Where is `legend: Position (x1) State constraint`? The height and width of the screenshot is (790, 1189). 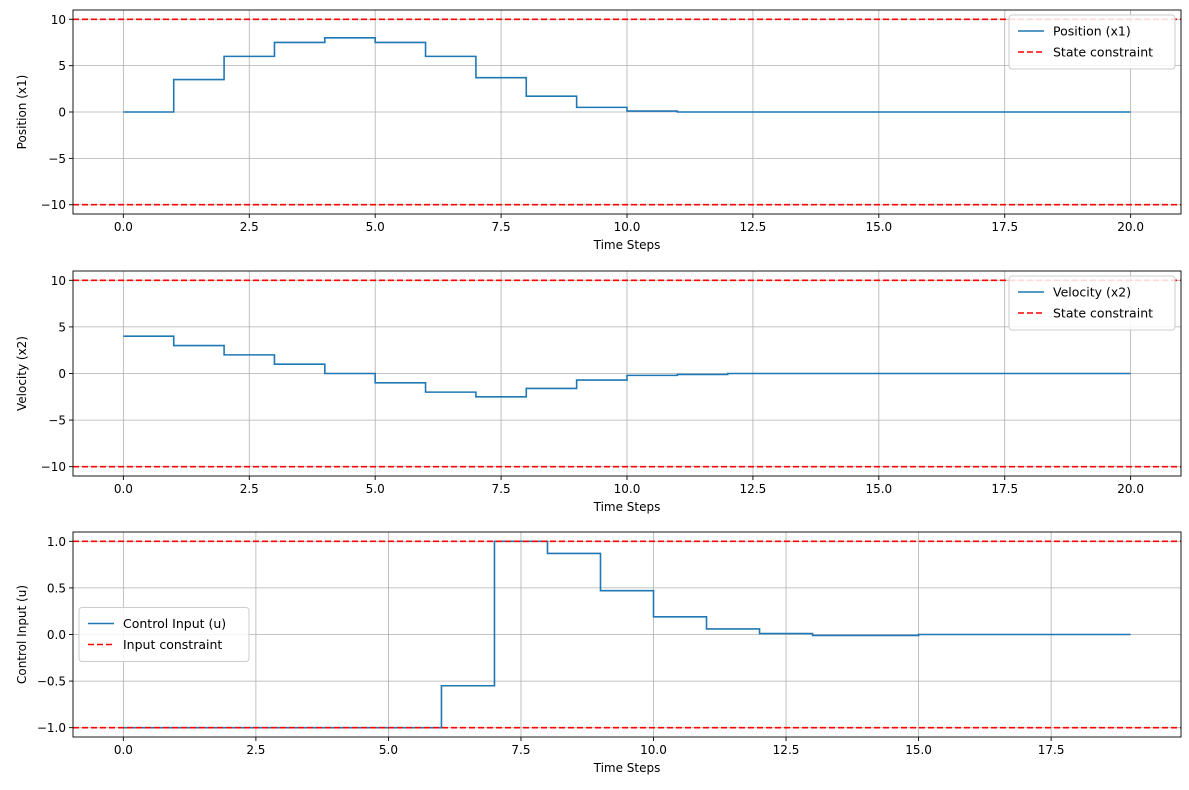
legend: Position (x1) State constraint is located at coordinates (1092, 42).